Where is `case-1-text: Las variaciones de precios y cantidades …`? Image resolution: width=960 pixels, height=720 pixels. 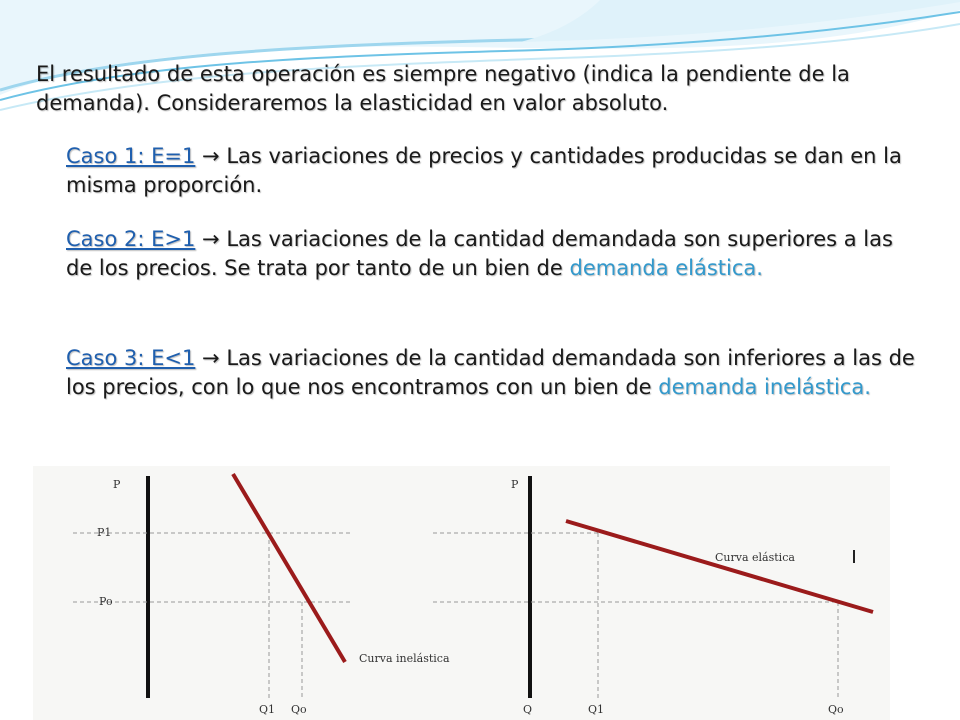 case-1-text: Las variaciones de precios y cantidades … is located at coordinates (484, 170).